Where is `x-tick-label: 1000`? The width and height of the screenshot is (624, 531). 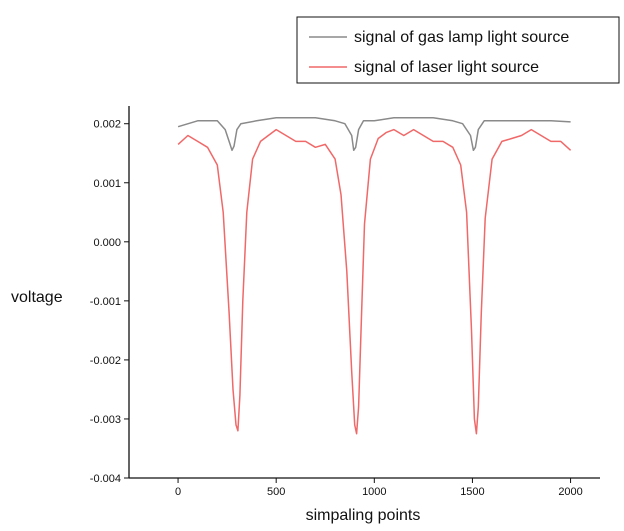
x-tick-label: 1000 is located at coordinates (374, 492).